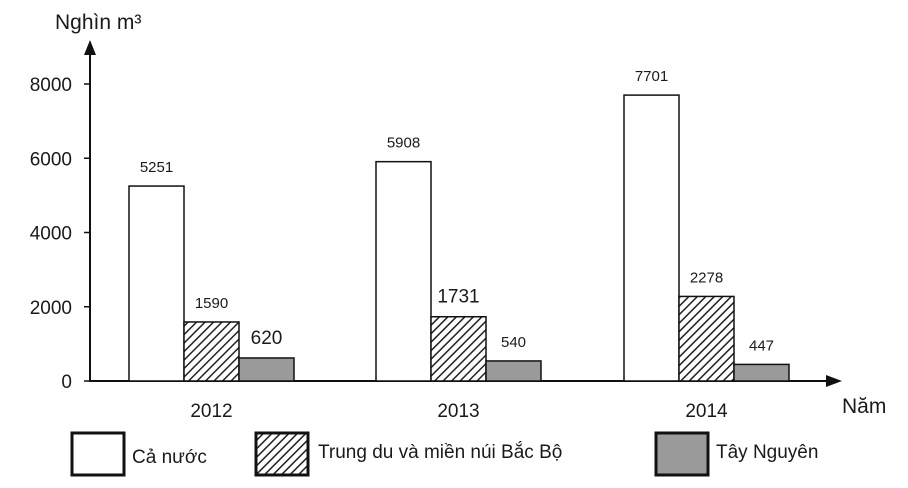 This screenshot has width=908, height=488. Describe the element at coordinates (513, 371) in the screenshot. I see `bar-tay-nguyen-2013` at that location.